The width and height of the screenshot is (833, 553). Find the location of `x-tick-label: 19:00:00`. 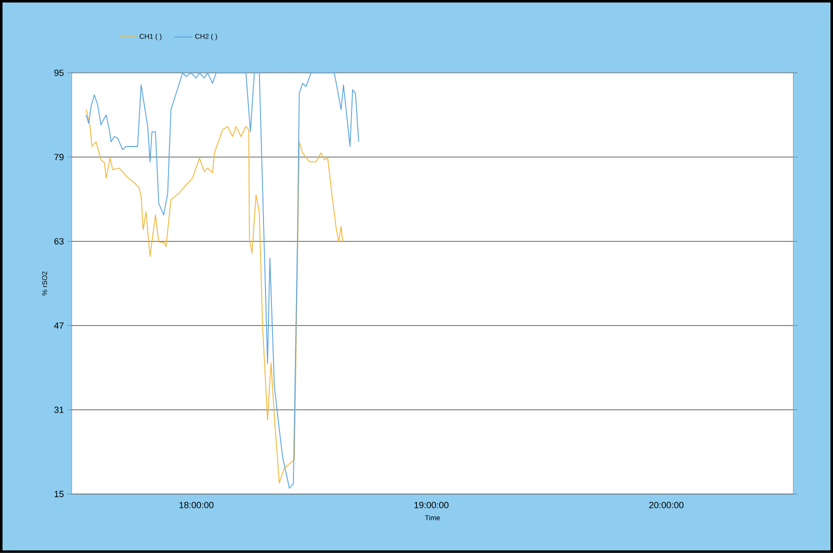

x-tick-label: 19:00:00 is located at coordinates (431, 505).